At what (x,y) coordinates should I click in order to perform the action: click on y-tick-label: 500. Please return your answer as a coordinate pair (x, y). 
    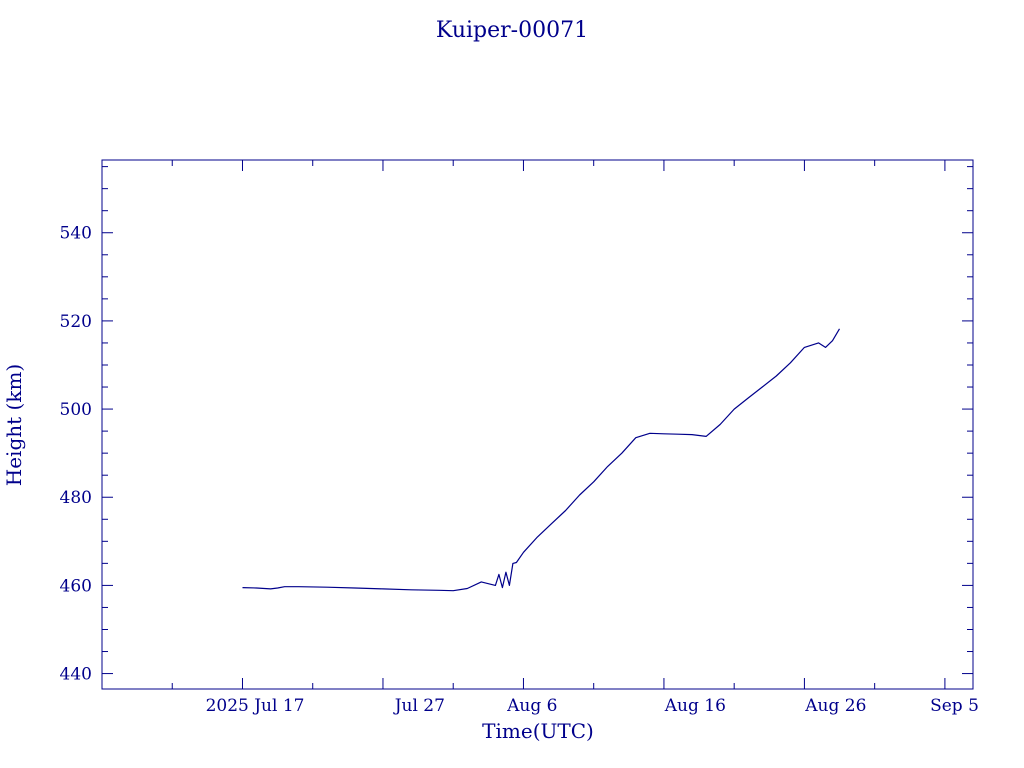
    Looking at the image, I should click on (76, 410).